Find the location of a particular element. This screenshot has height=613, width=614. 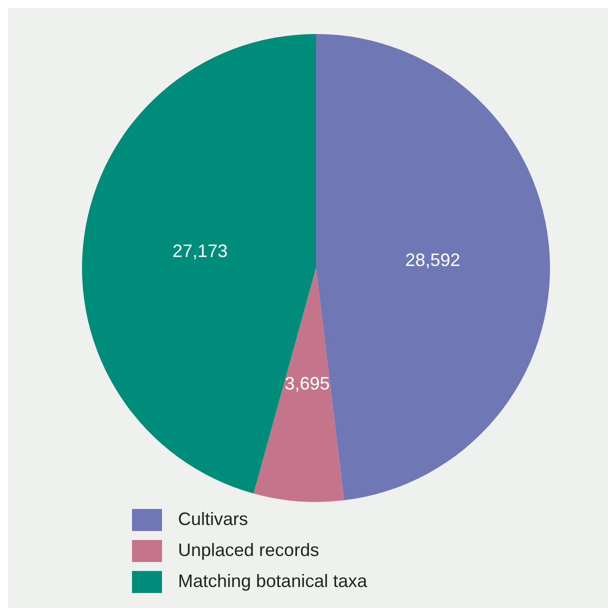

legend-label: Matching botanical taxa is located at coordinates (273, 581).